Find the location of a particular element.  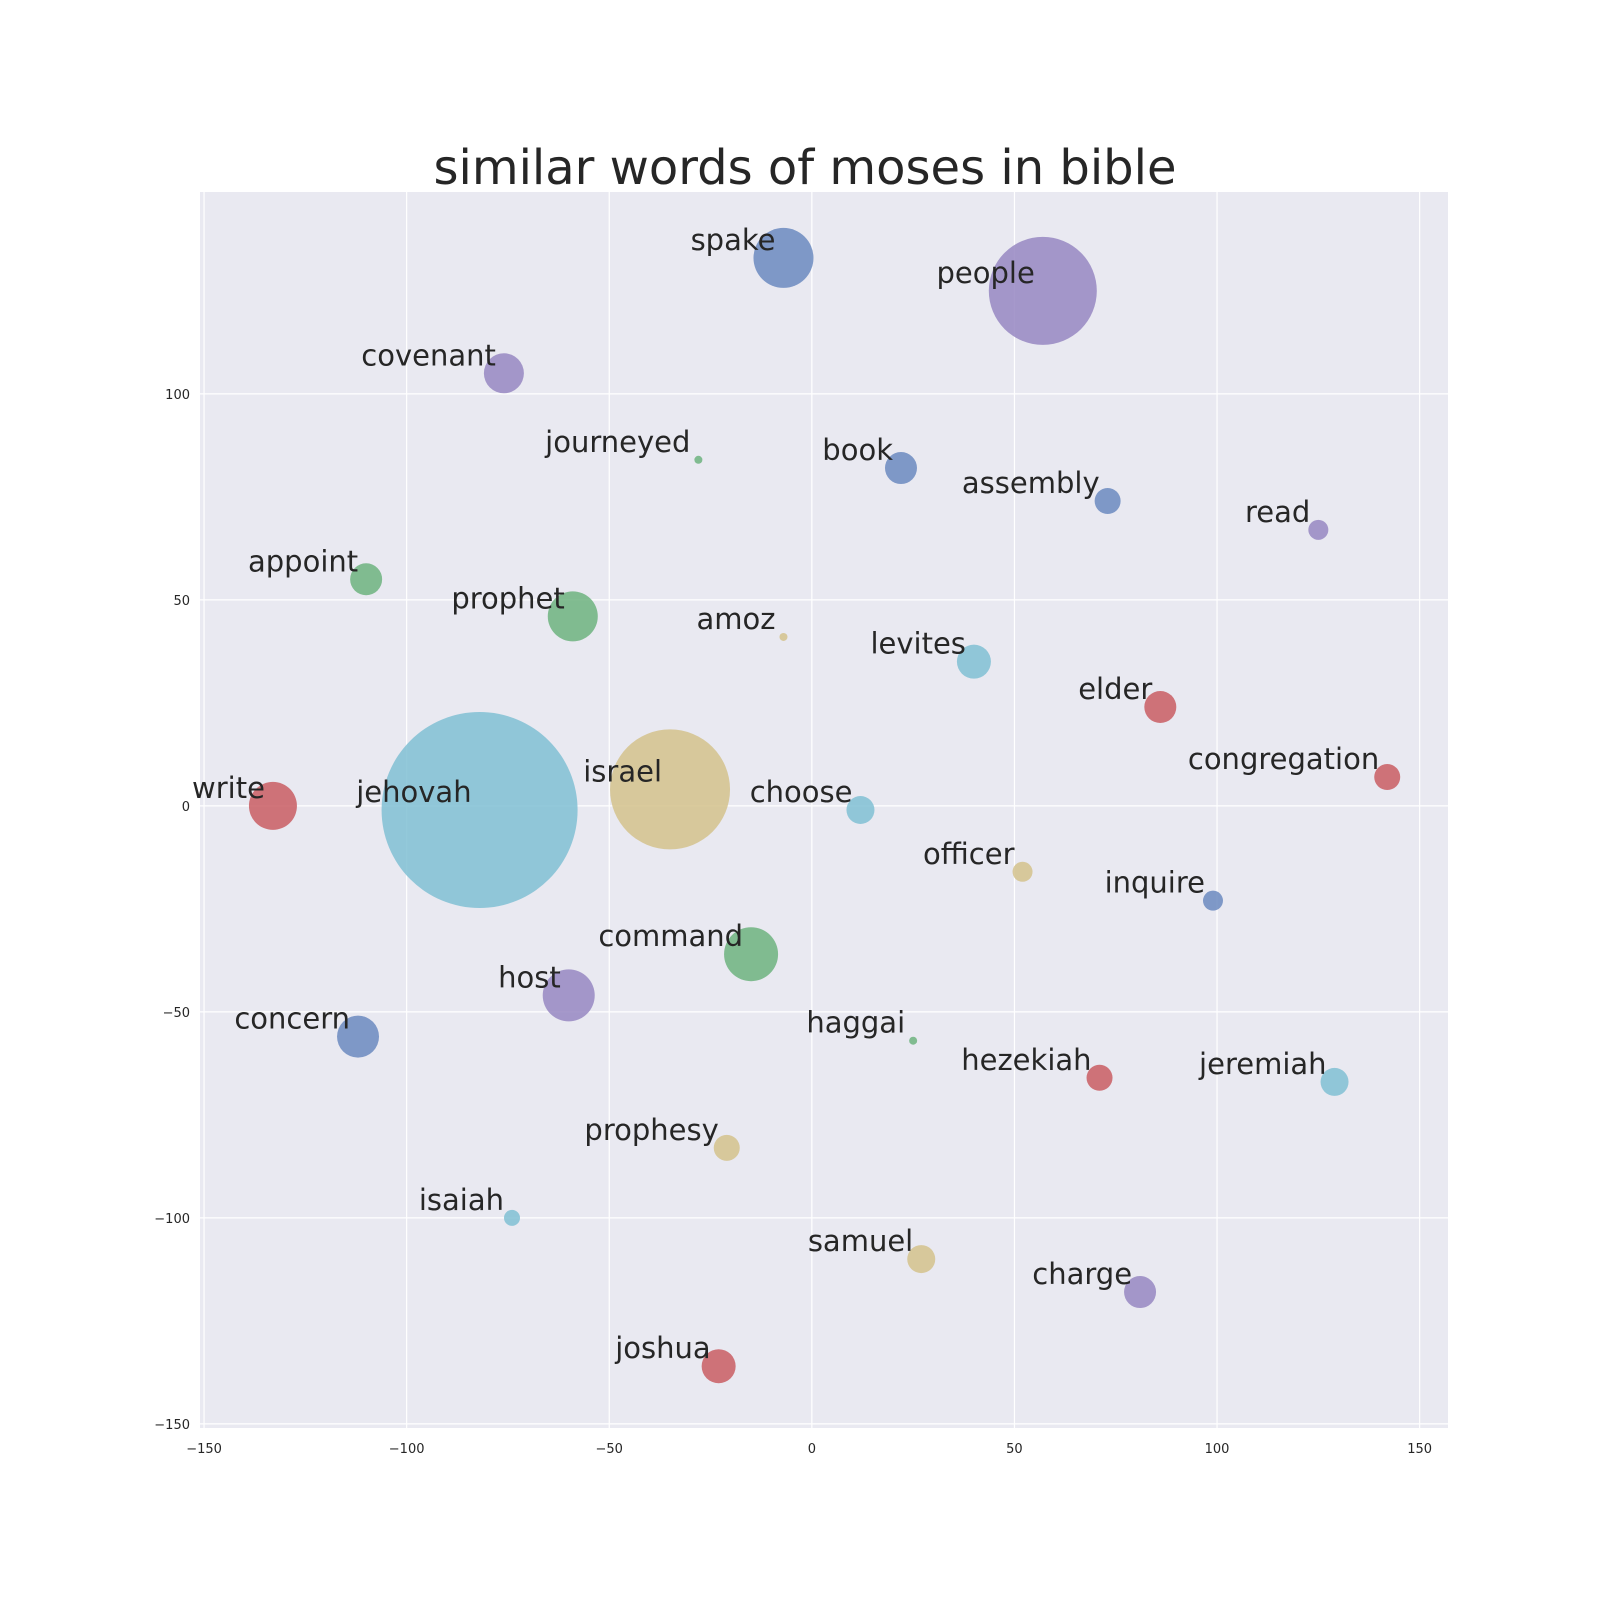

bubble-joshua is located at coordinates (718, 1366).